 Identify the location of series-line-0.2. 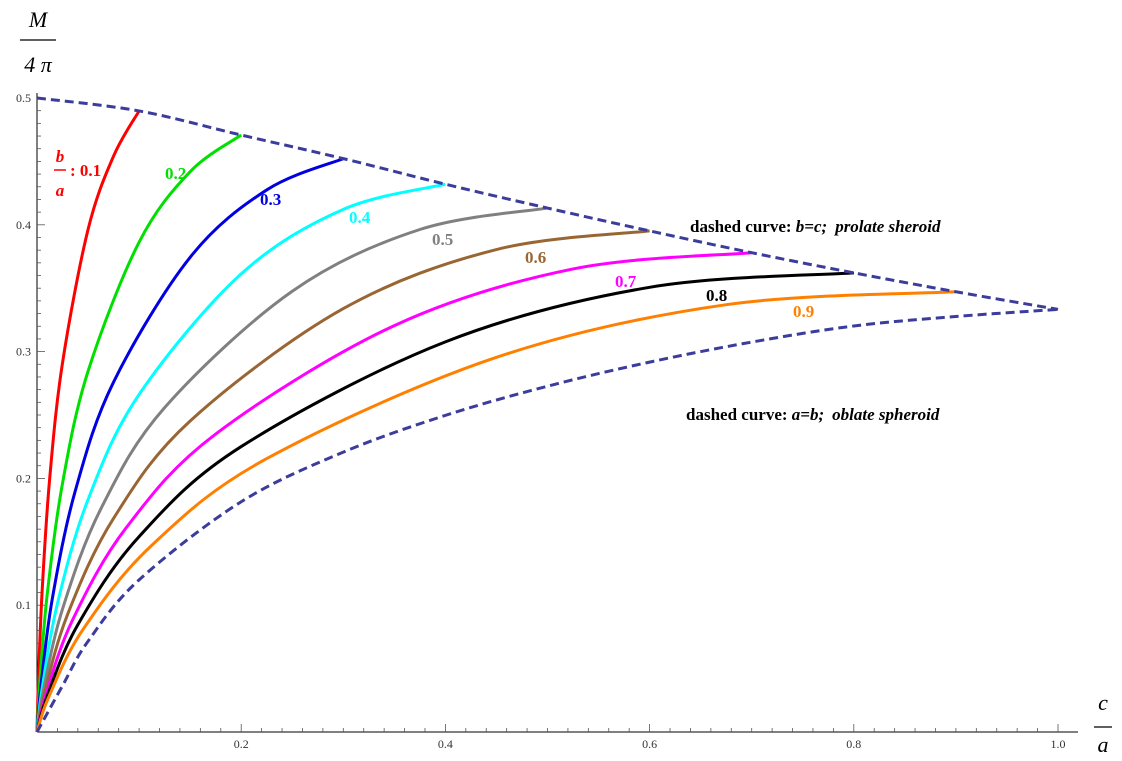
(139, 433).